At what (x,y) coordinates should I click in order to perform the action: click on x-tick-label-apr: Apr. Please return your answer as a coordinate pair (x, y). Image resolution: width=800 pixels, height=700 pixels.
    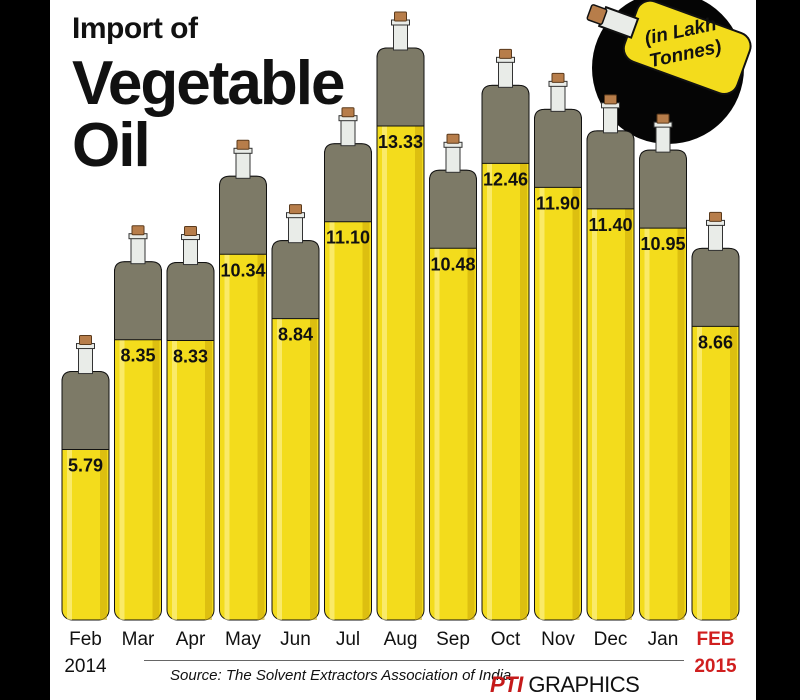
    Looking at the image, I should click on (191, 639).